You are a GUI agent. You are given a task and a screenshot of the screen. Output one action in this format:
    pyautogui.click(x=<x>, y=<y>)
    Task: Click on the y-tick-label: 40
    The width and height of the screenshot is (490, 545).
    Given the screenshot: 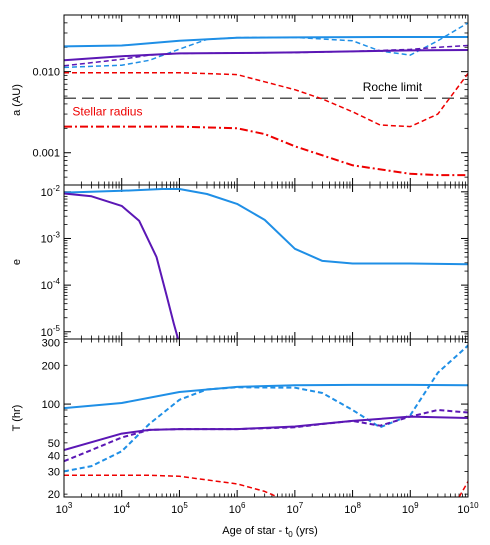 What is the action you would take?
    pyautogui.click(x=54, y=456)
    